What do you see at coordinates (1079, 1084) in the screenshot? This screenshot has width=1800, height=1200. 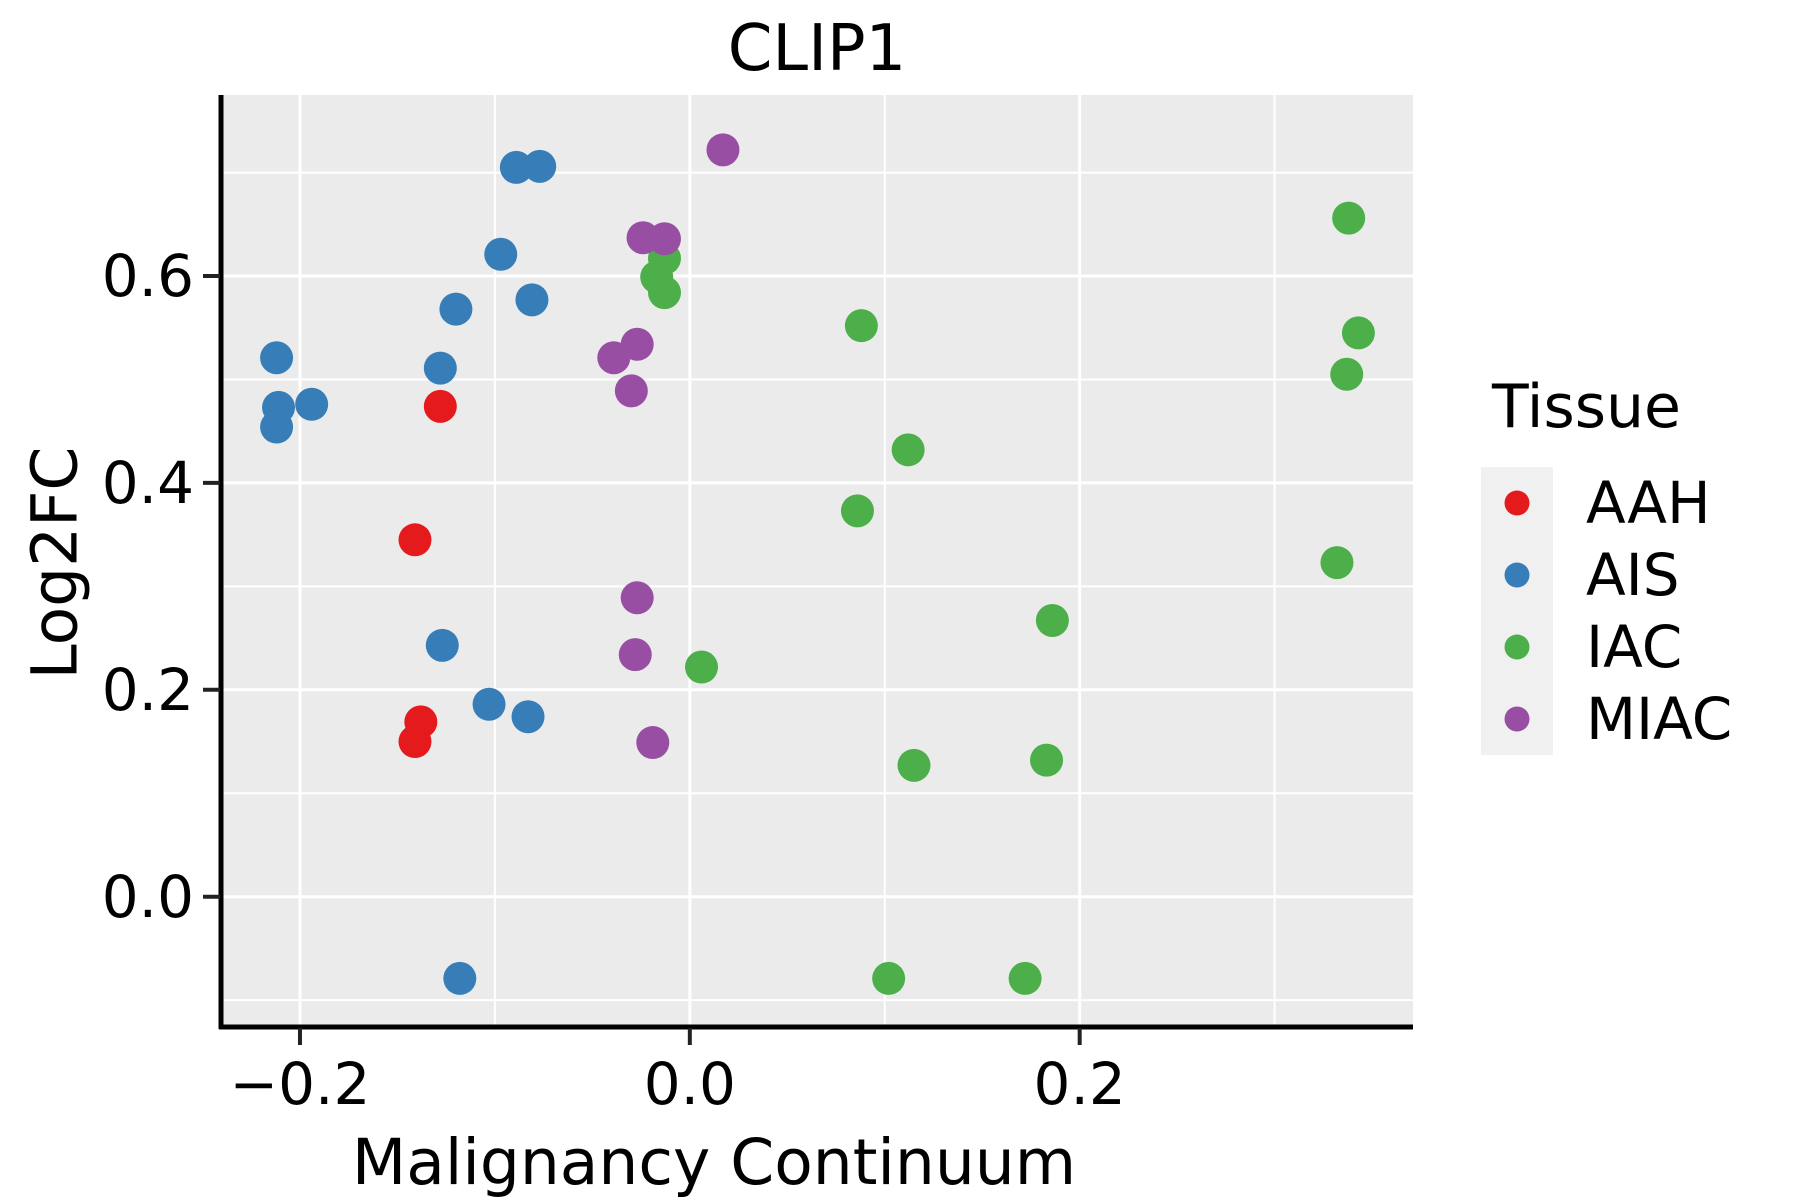 I see `x-tick-label: 0.2` at bounding box center [1079, 1084].